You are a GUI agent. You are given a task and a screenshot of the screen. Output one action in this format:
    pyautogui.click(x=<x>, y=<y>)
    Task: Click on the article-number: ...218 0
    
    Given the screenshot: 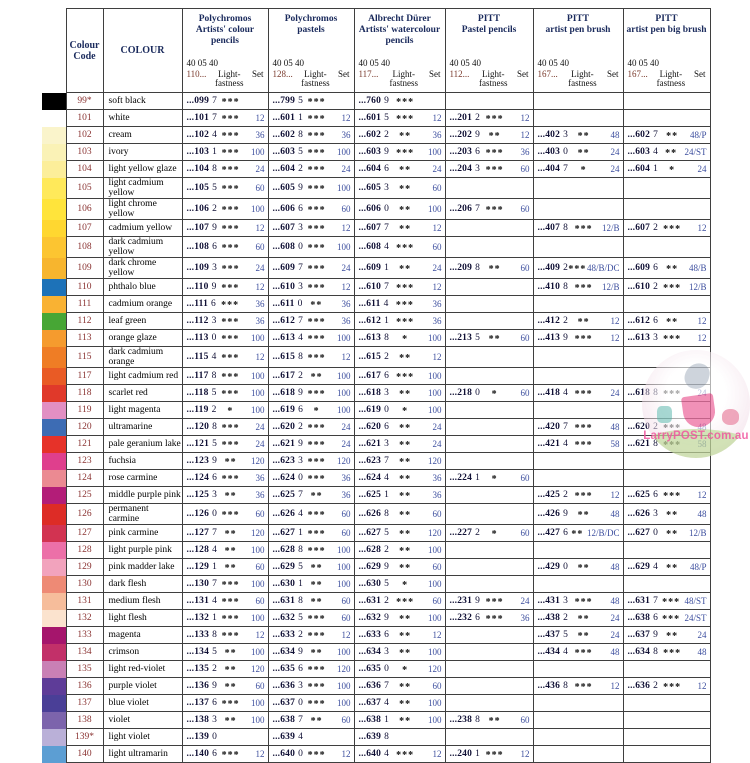 What is the action you would take?
    pyautogui.click(x=464, y=393)
    